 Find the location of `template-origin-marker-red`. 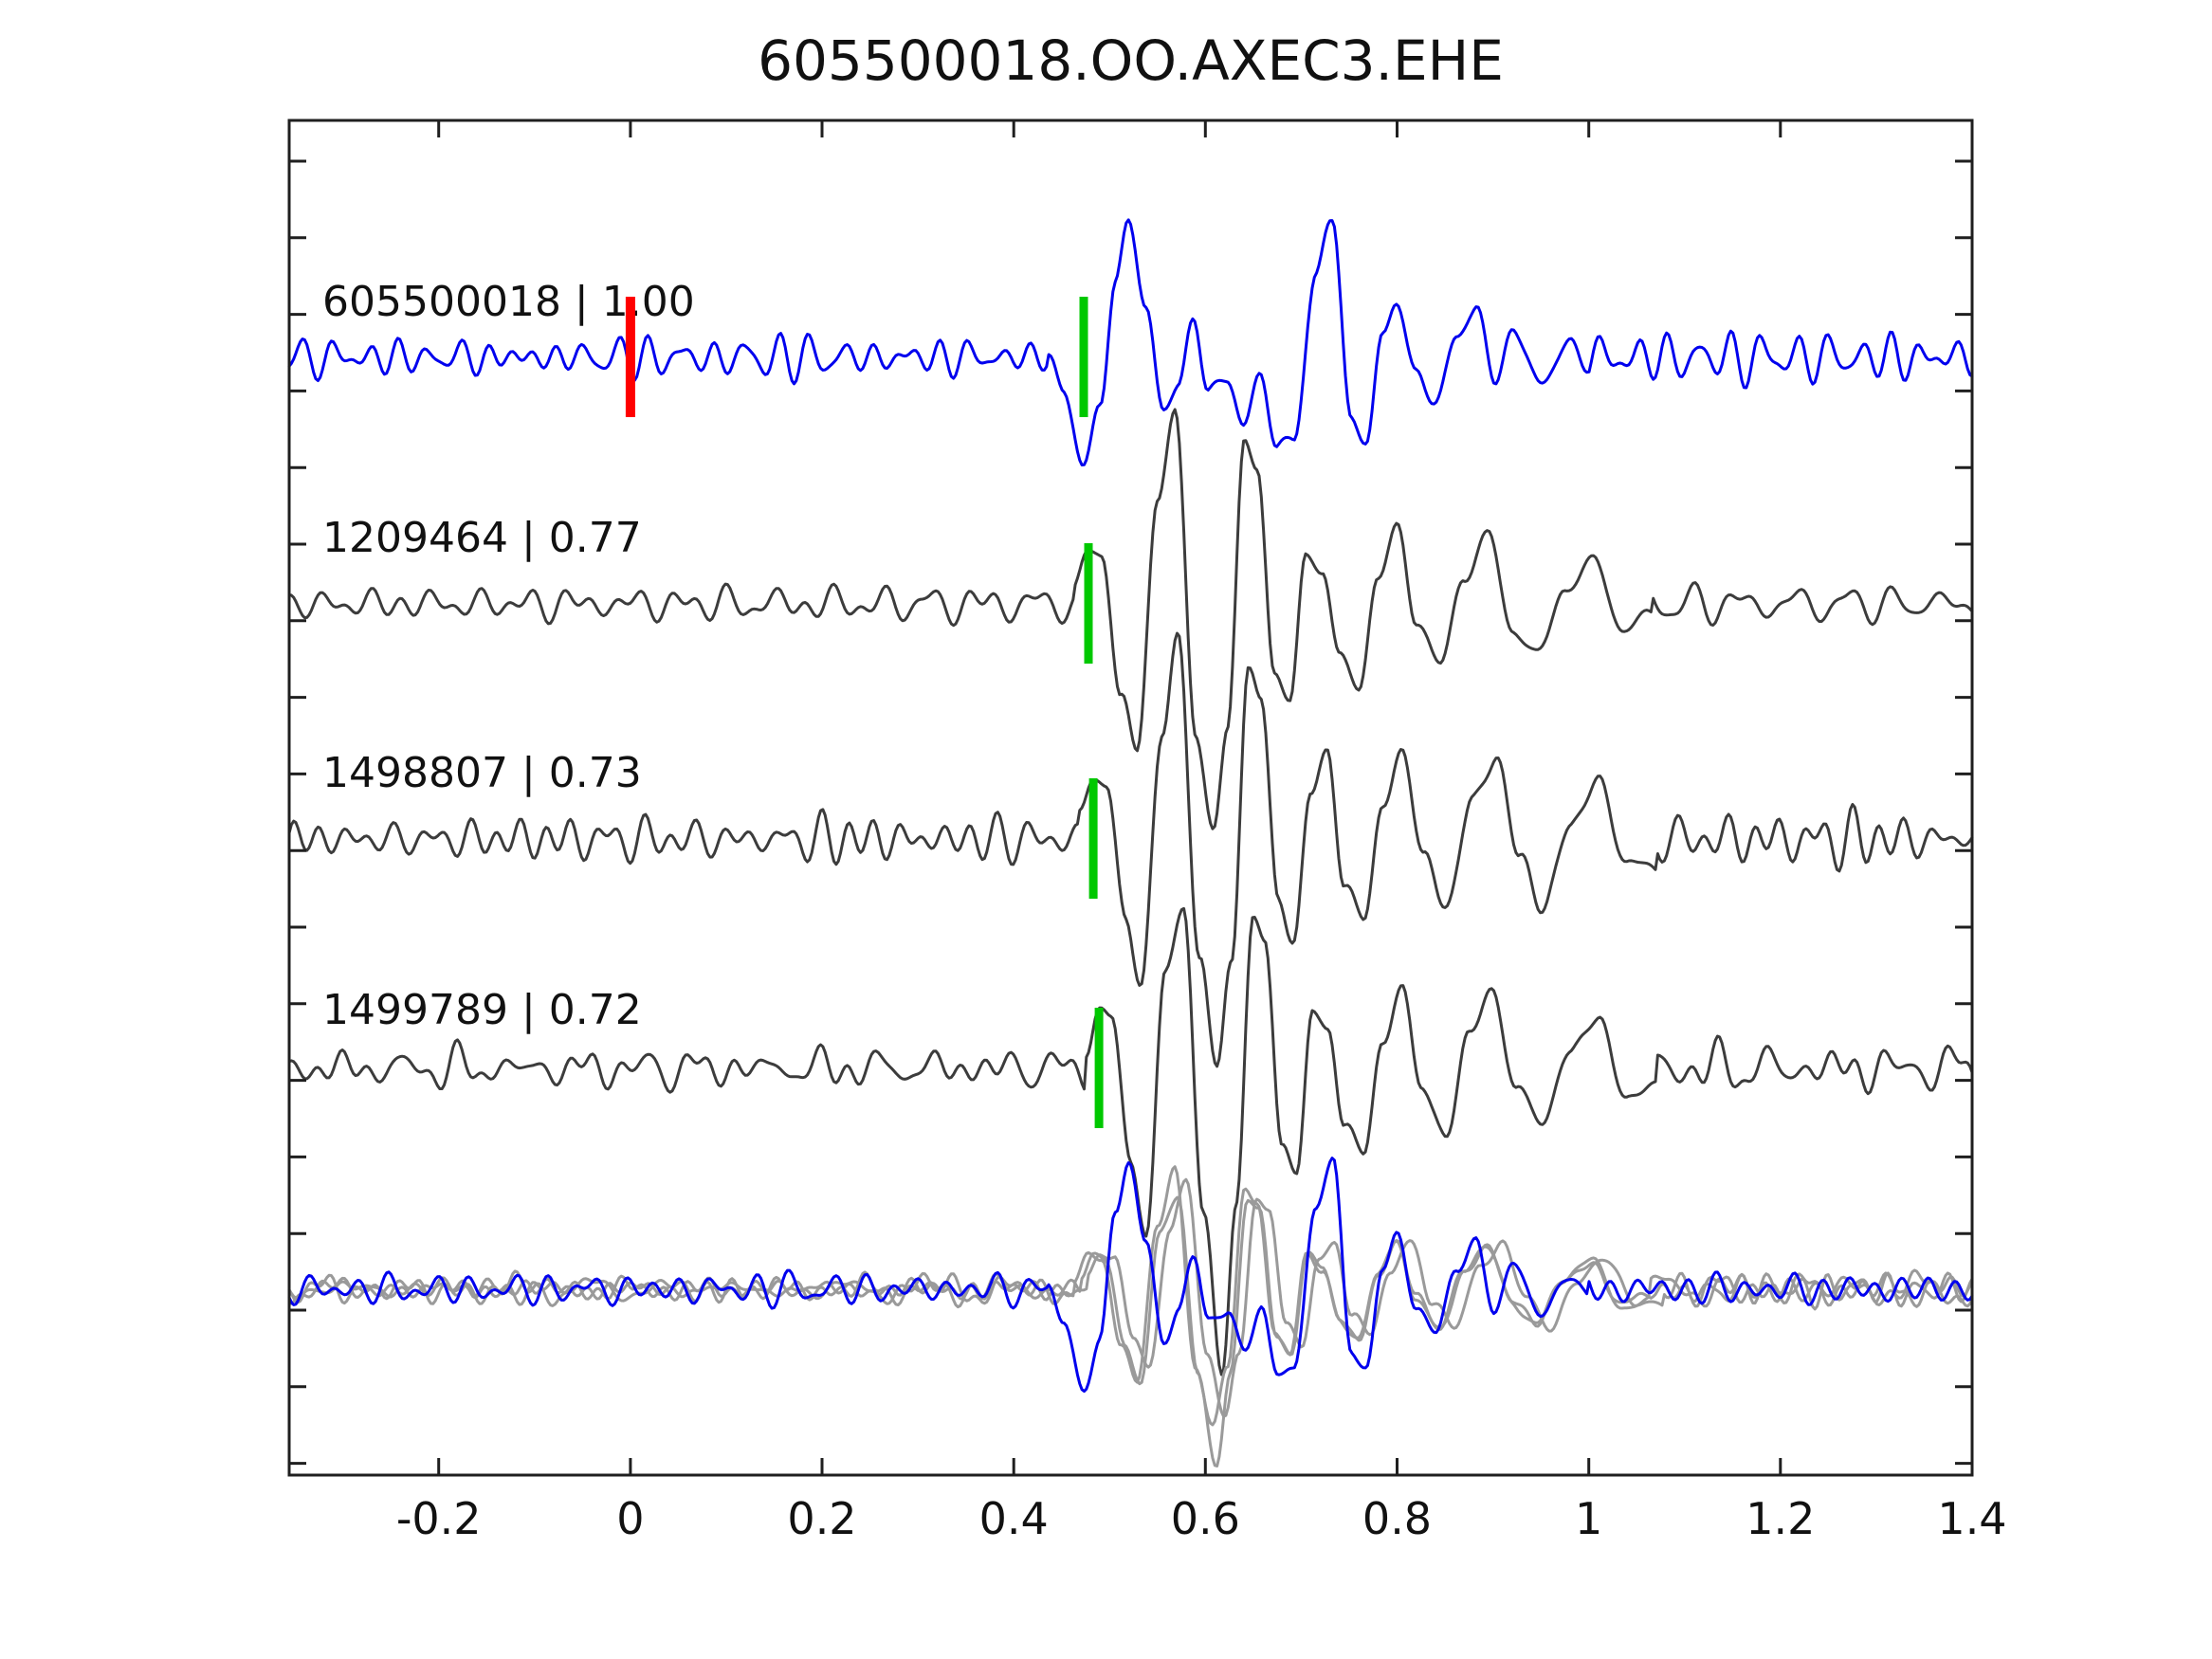

template-origin-marker-red is located at coordinates (630, 357).